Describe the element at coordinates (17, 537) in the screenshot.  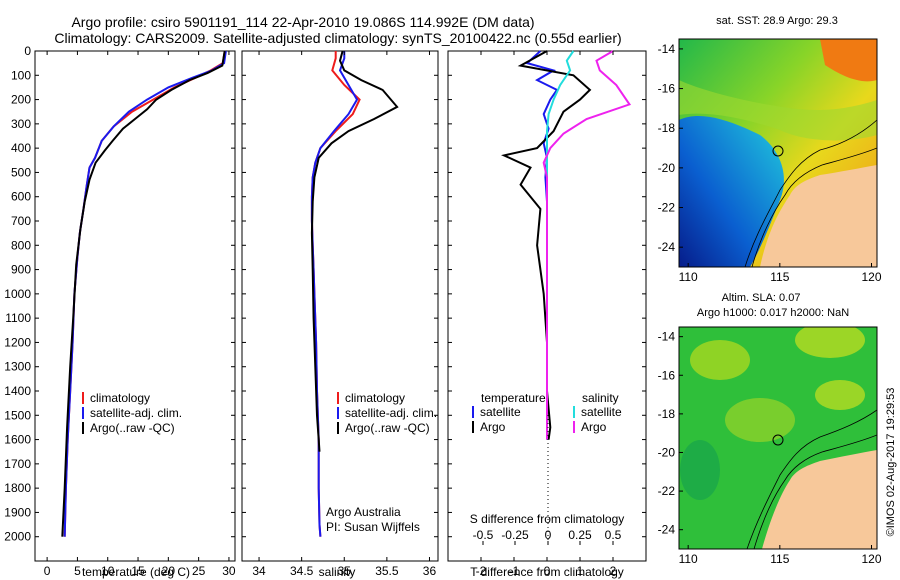
I see `depth-tick-label: 2000` at that location.